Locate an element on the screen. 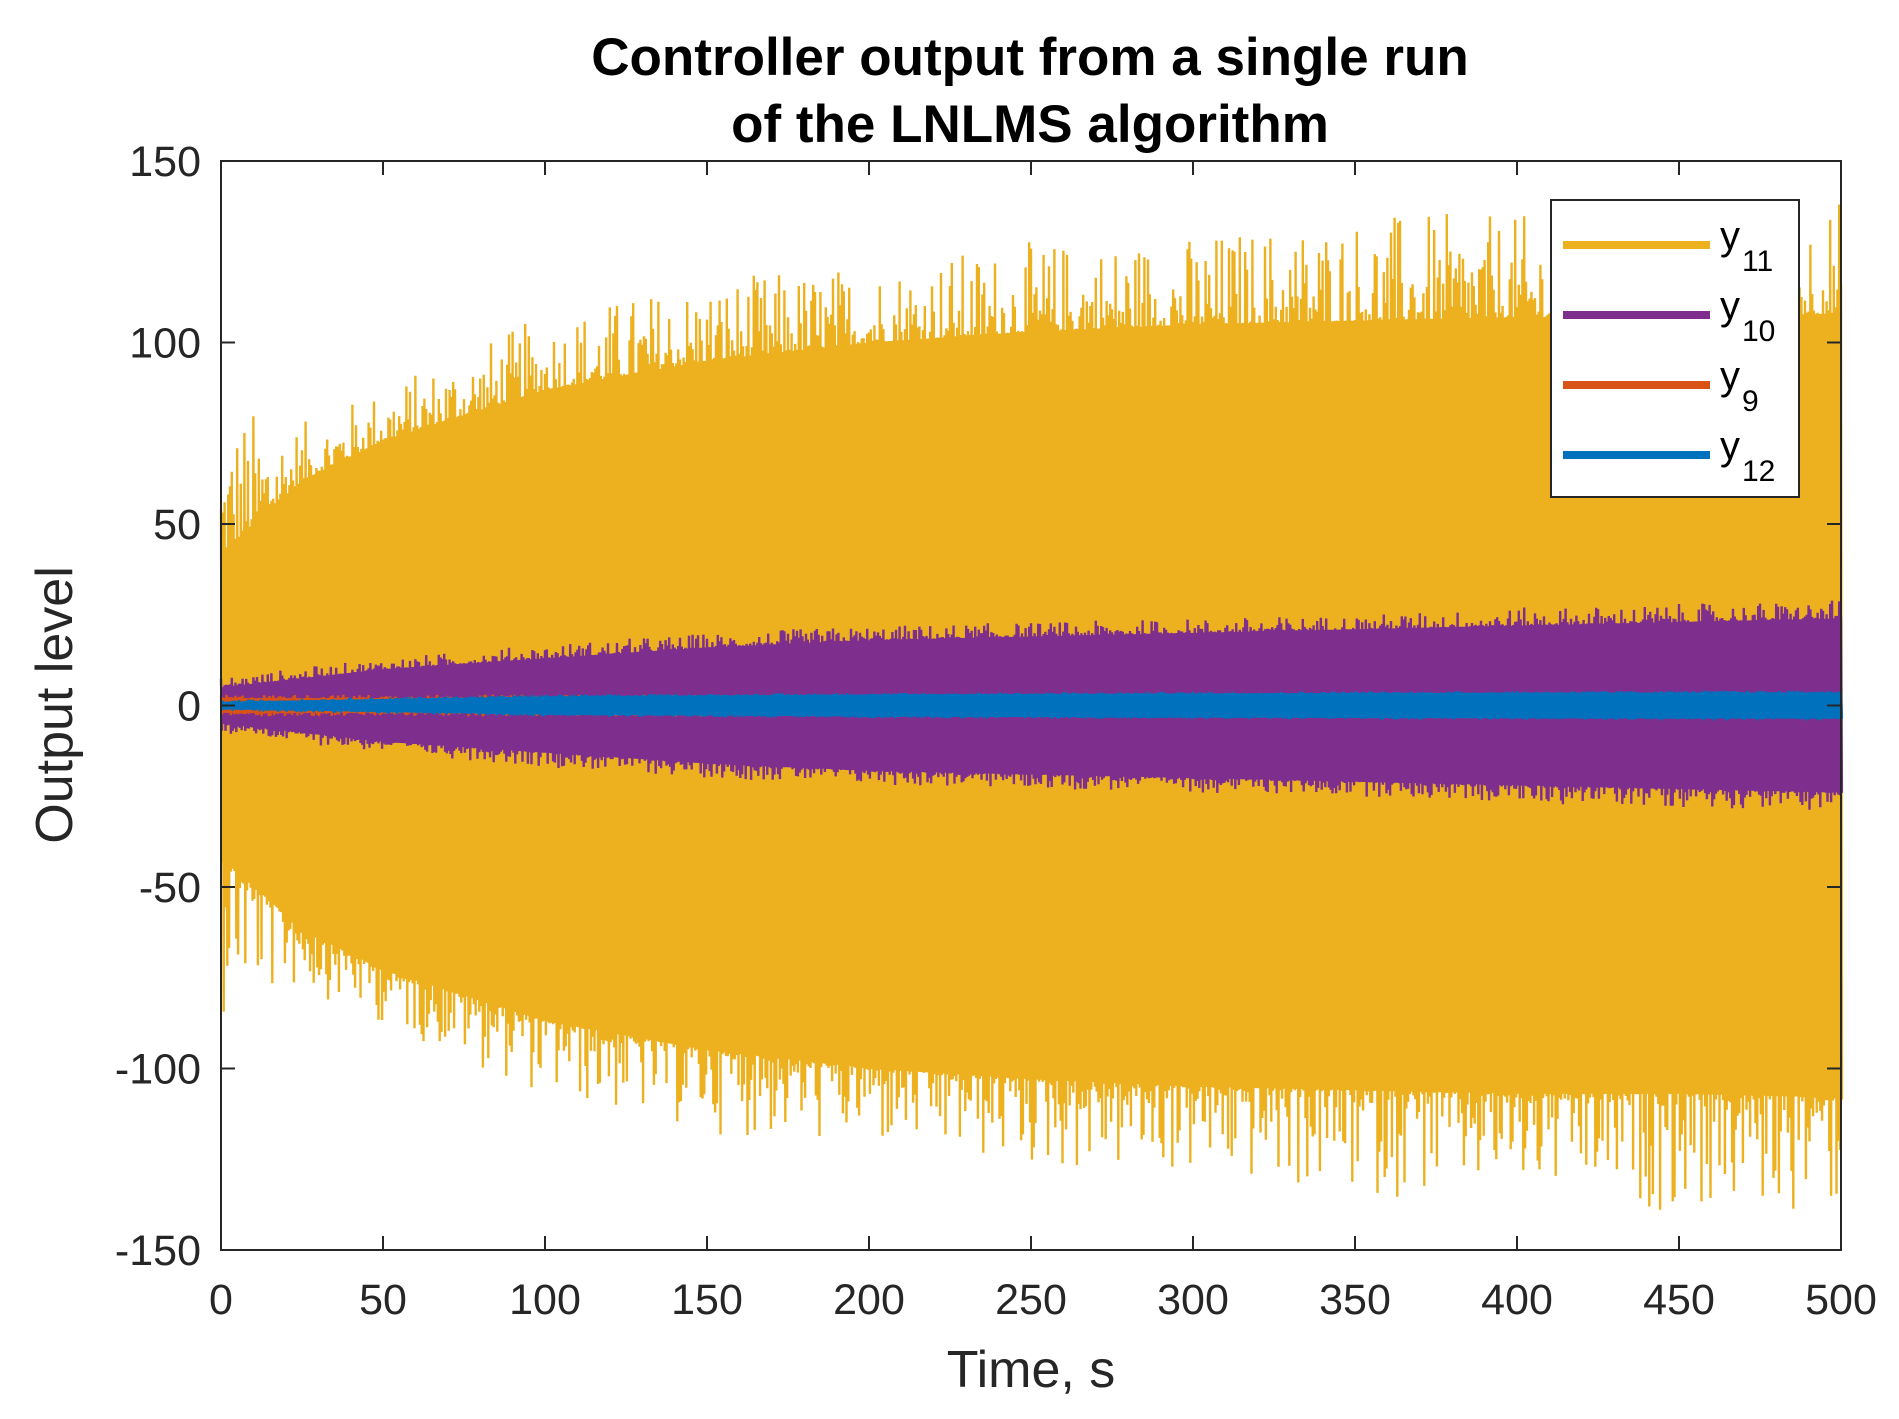 Image resolution: width=1899 pixels, height=1419 pixels. x-axis-label: Time, s is located at coordinates (1031, 1370).